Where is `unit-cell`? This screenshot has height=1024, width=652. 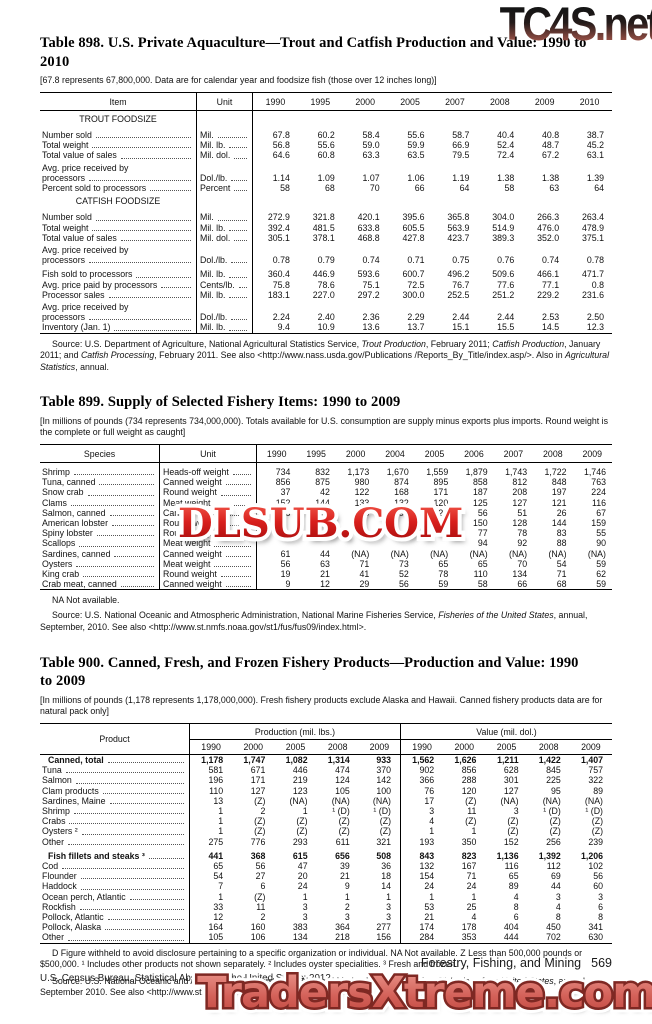
unit-cell is located at coordinates (225, 201).